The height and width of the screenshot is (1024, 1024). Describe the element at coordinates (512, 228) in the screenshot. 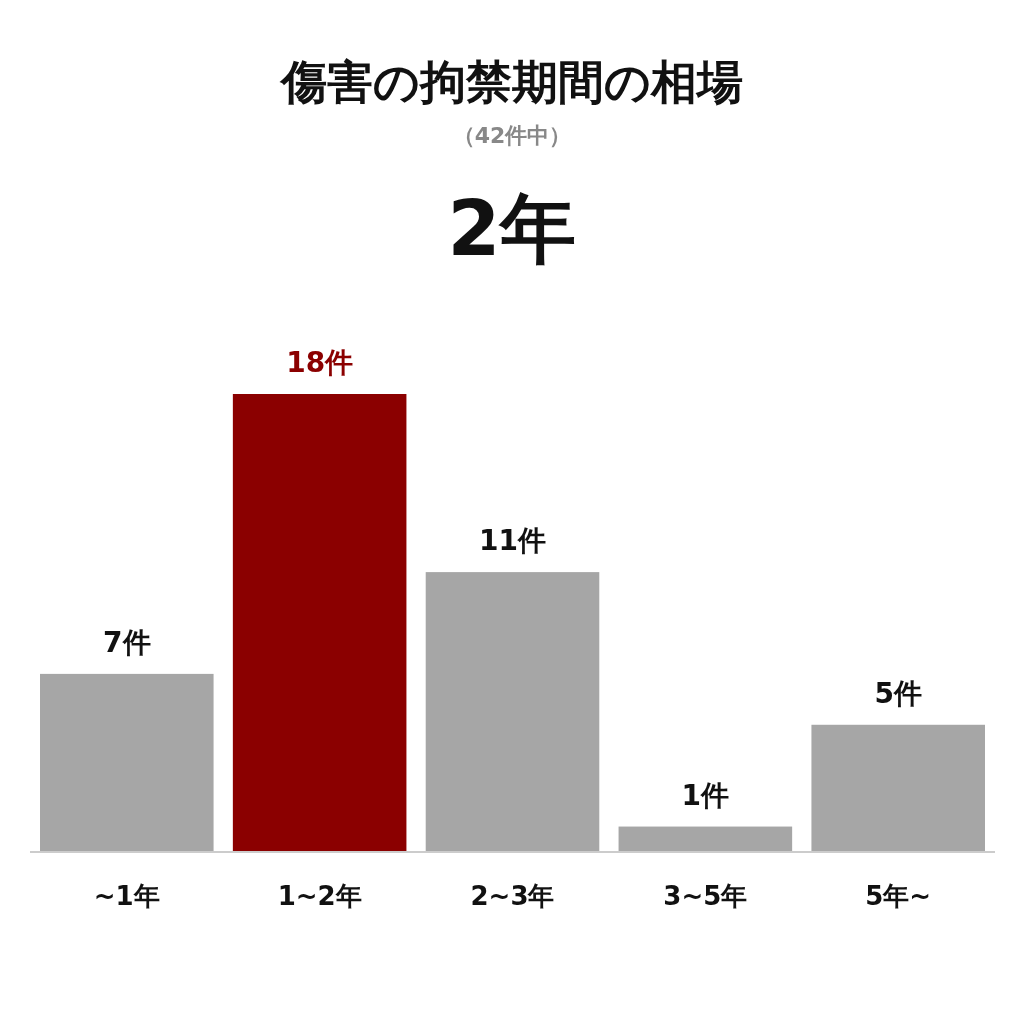

I see `text: 2年` at that location.